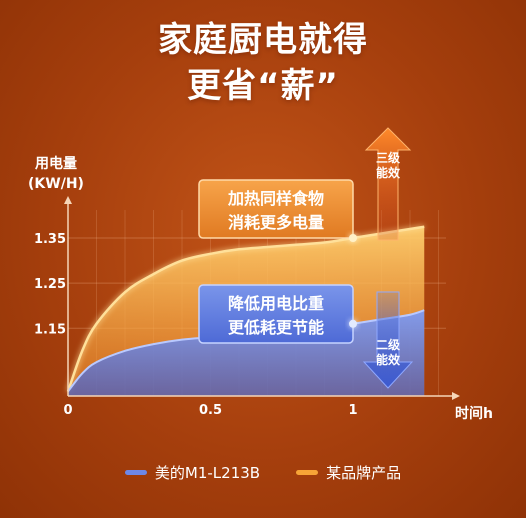 The width and height of the screenshot is (526, 518). What do you see at coordinates (388, 157) in the screenshot?
I see `up-arrow-label-line-1: 三级` at bounding box center [388, 157].